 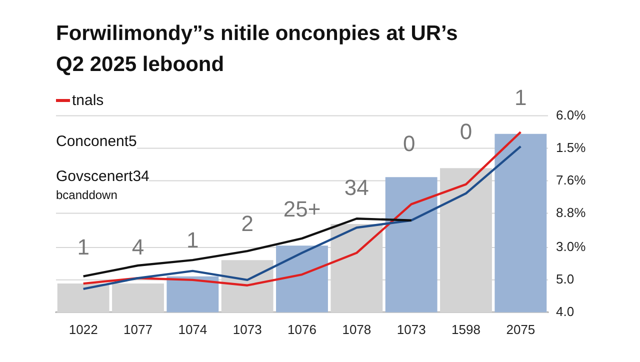 What do you see at coordinates (302, 209) in the screenshot?
I see `annotation: 25+` at bounding box center [302, 209].